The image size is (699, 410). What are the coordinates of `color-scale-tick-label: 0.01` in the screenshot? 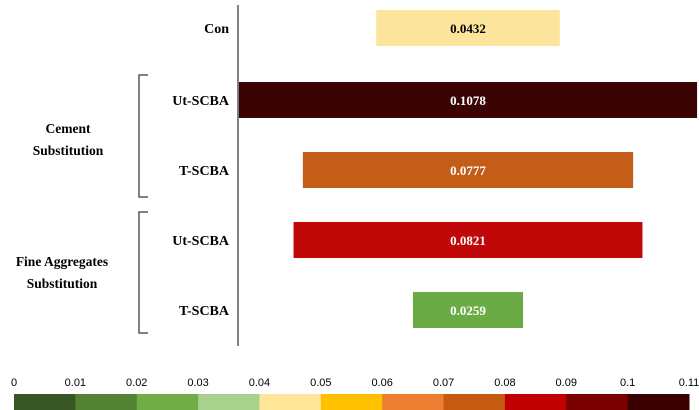 It's located at (75, 383).